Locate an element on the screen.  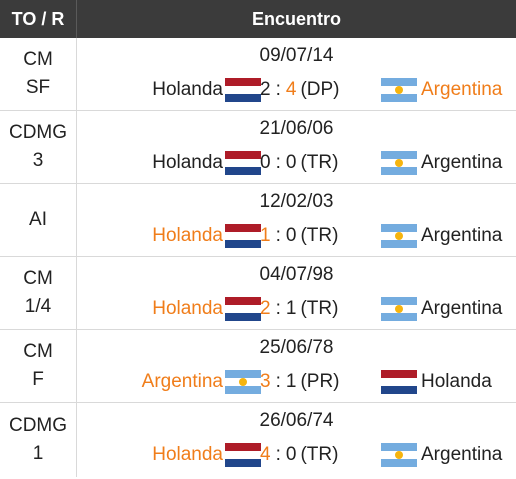
home-score: 4 is located at coordinates (265, 454).